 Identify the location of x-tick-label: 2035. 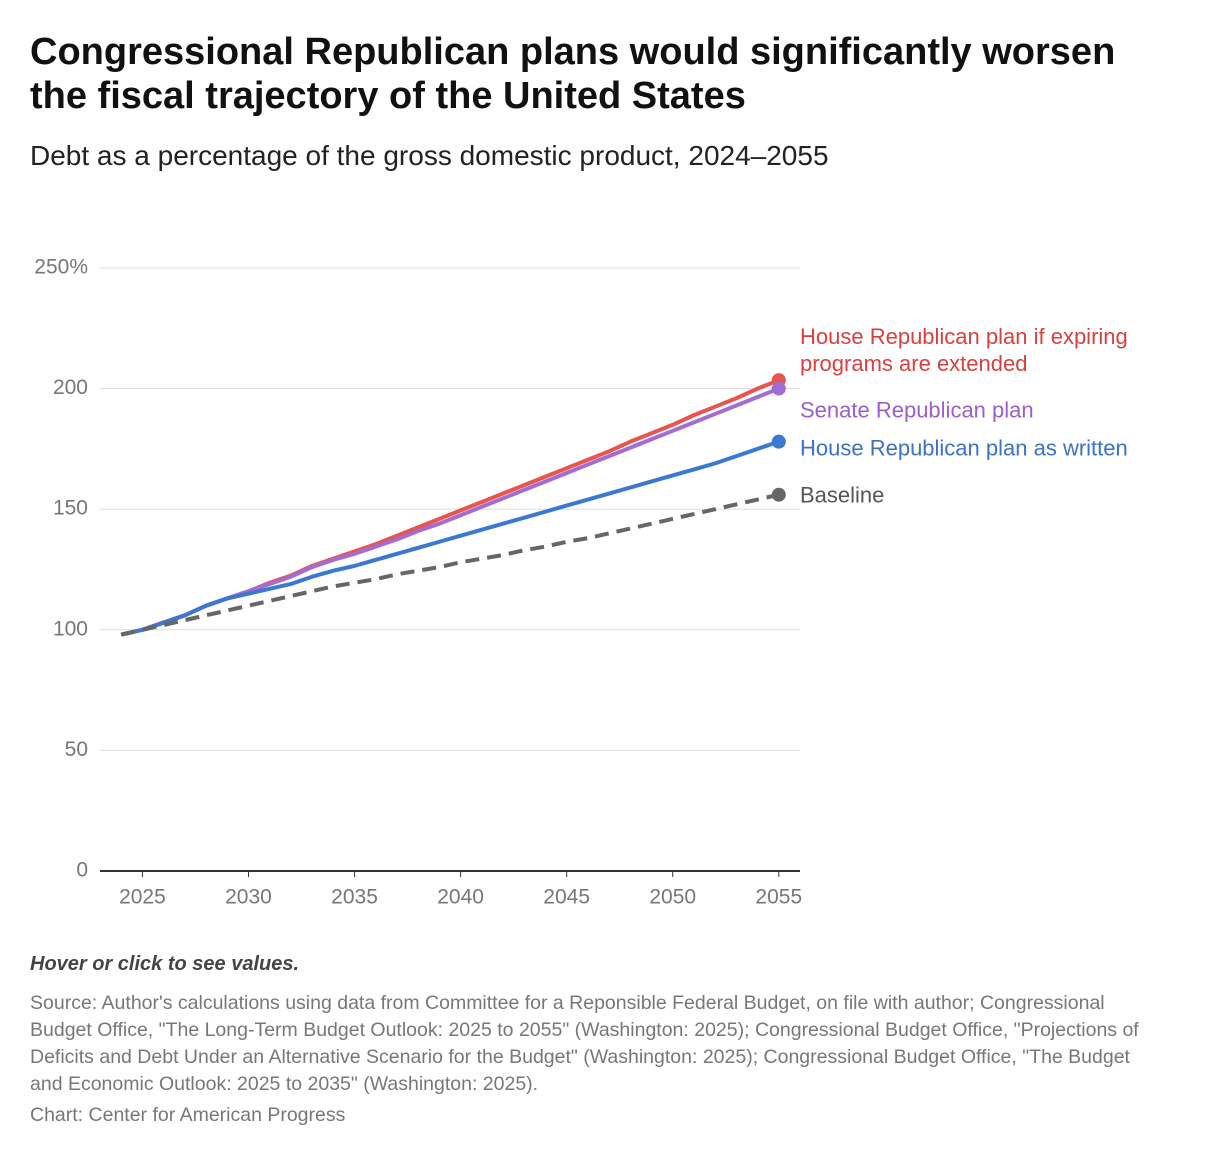
(354, 897).